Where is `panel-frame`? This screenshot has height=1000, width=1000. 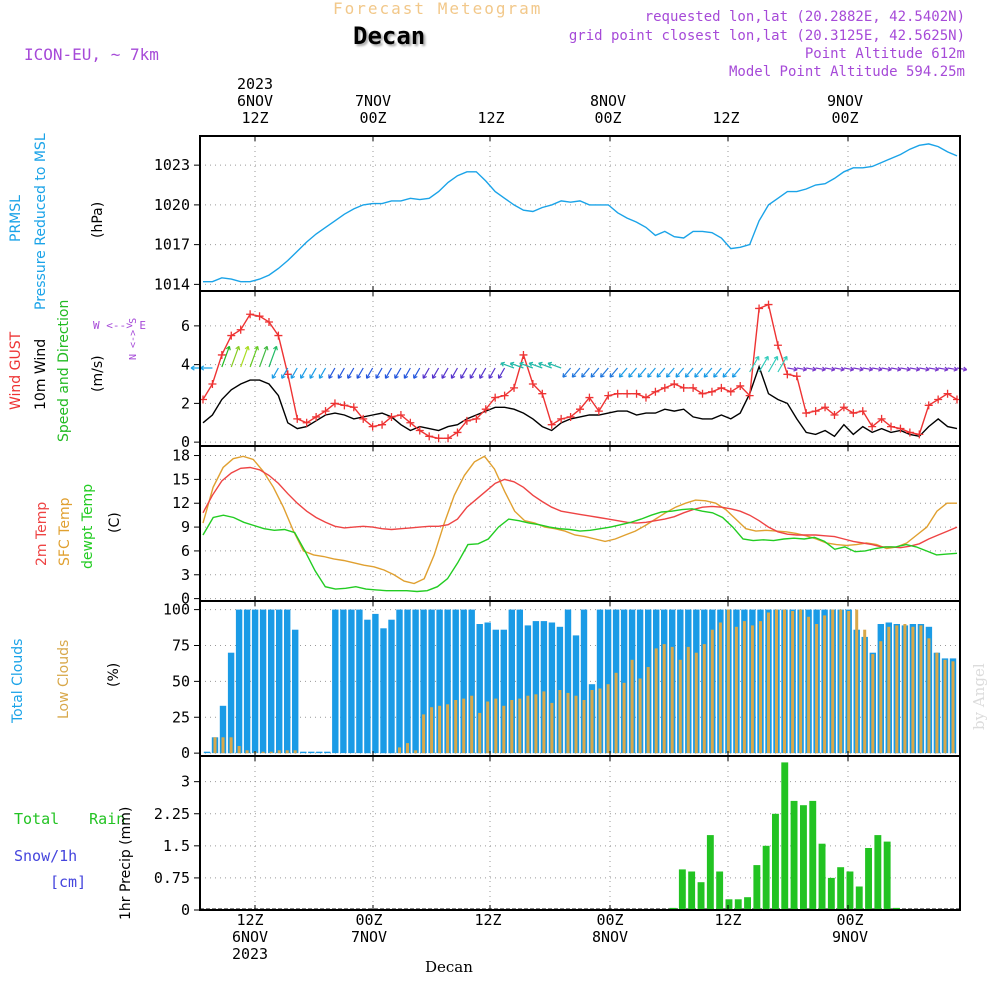
panel-frame is located at coordinates (580, 523).